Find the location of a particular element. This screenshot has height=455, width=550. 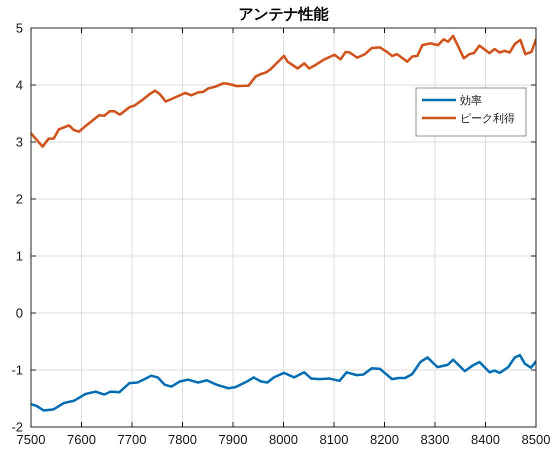

x-tick-label: 7800 is located at coordinates (182, 439).